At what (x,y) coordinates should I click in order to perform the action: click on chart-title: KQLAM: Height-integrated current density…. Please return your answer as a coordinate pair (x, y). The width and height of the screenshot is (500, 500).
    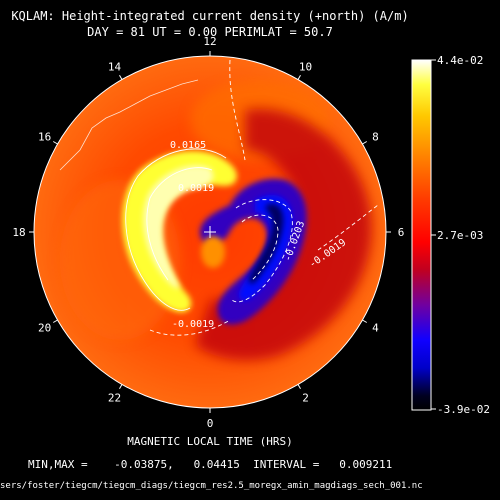
    Looking at the image, I should click on (209, 16).